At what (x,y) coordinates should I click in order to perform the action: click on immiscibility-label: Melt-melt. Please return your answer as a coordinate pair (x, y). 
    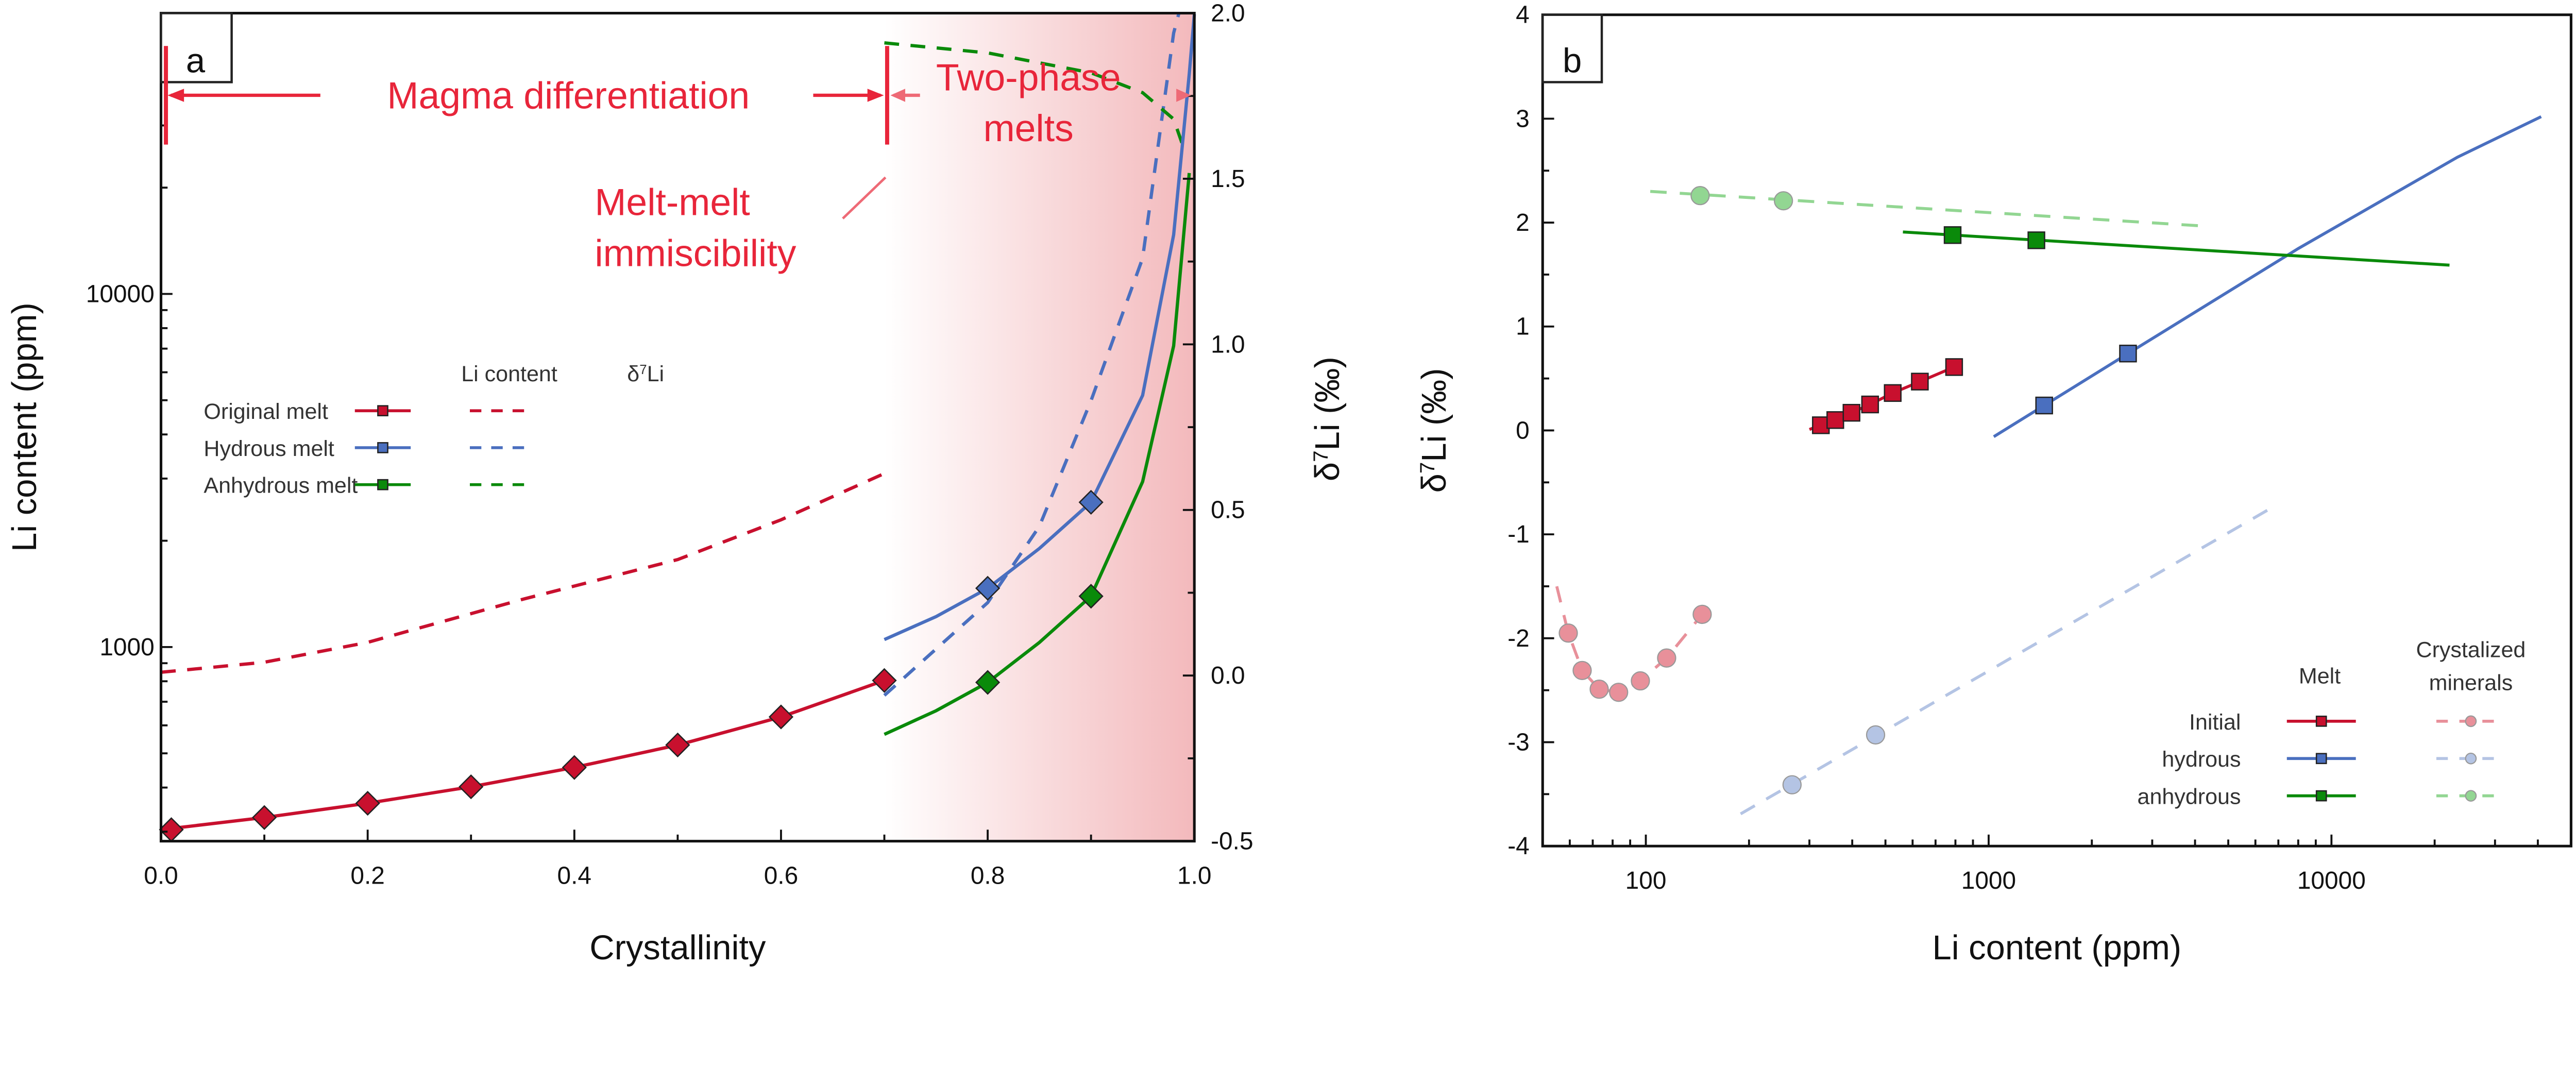
    Looking at the image, I should click on (672, 203).